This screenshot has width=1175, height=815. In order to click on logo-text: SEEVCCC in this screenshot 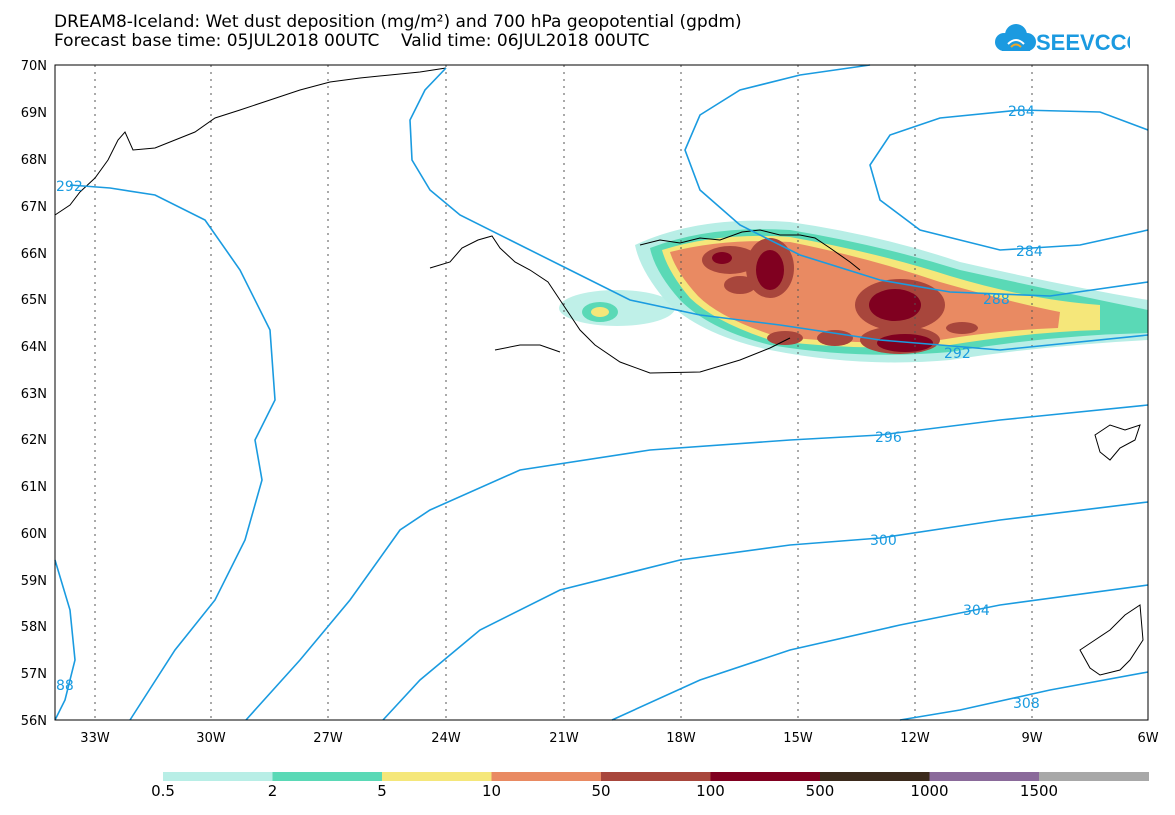, I will do `click(1083, 42)`.